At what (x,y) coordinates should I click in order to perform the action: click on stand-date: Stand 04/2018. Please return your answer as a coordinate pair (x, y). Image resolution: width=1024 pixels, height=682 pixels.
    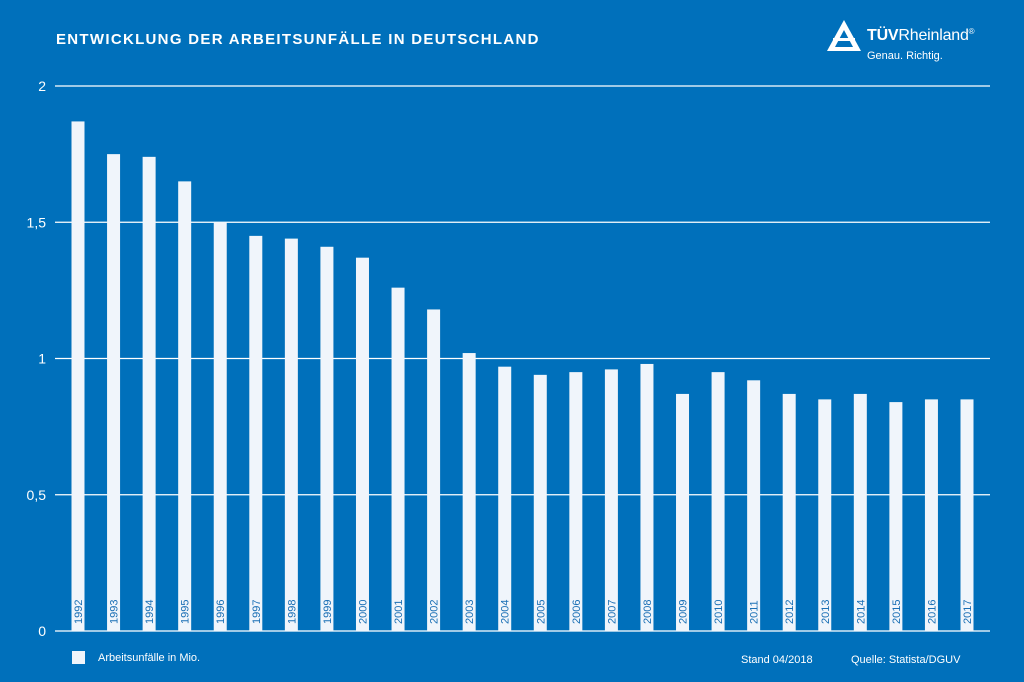
    Looking at the image, I should click on (777, 660).